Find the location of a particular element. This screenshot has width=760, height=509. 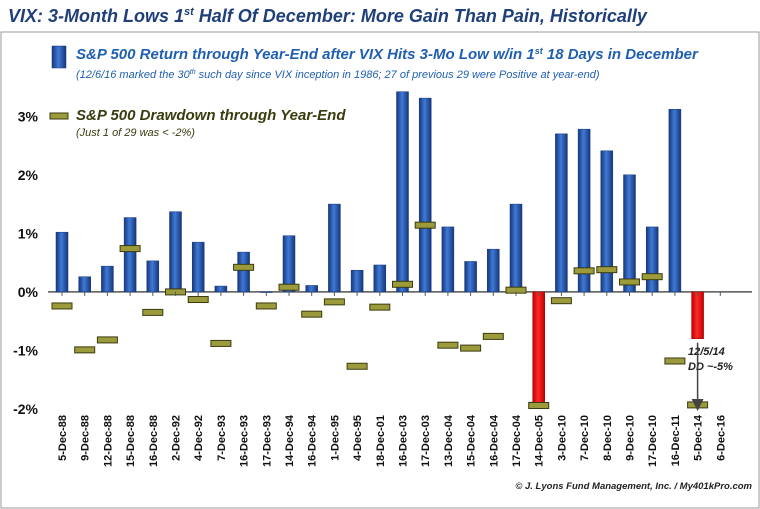

x-tick-label: 6-Dec-16 is located at coordinates (721, 438).